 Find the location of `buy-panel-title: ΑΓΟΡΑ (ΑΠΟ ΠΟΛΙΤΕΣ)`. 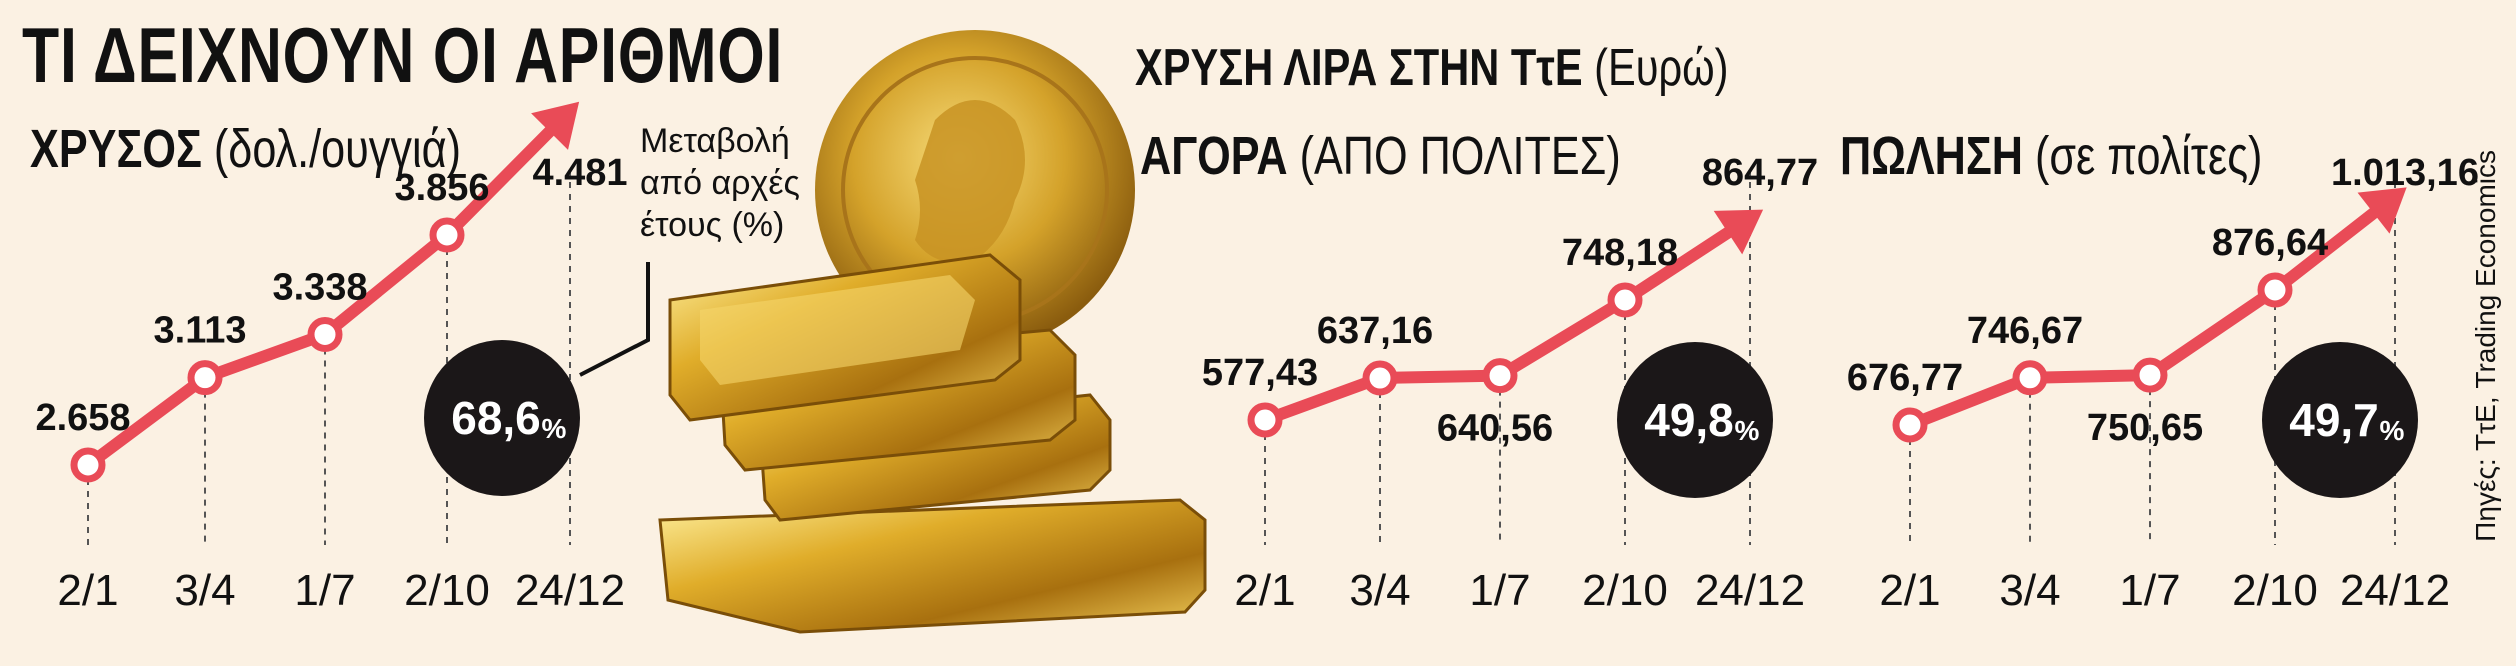

buy-panel-title: ΑΓΟΡΑ (ΑΠΟ ΠΟΛΙΤΕΣ) is located at coordinates (1380, 156).